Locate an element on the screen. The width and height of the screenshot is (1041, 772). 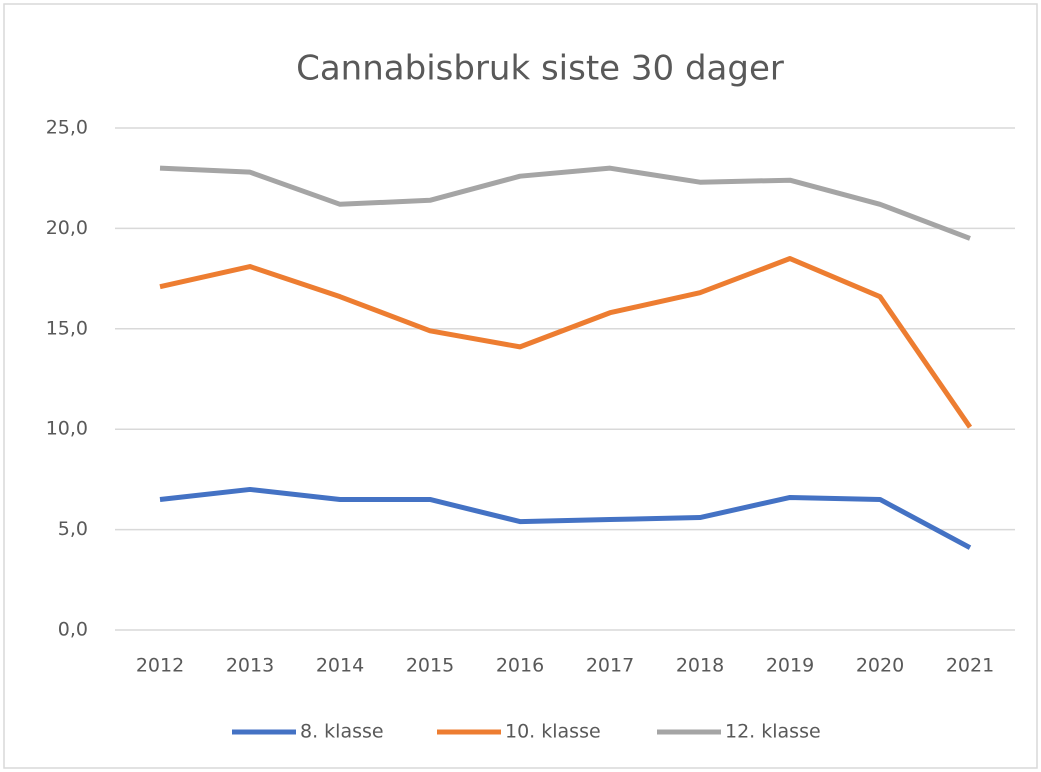
x-tick-label: 2016 is located at coordinates (520, 666).